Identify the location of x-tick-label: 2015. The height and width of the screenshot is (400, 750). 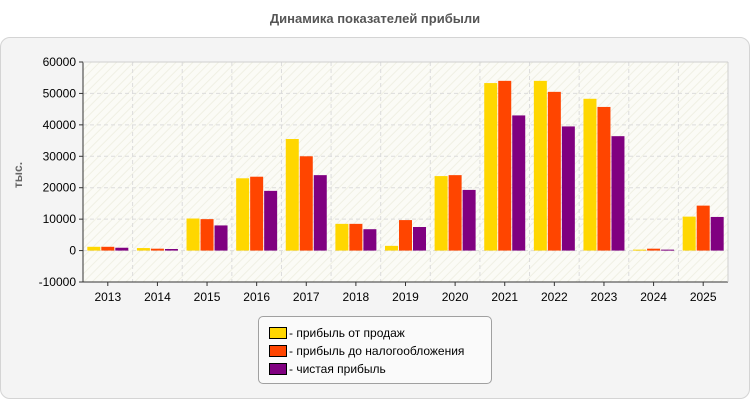
(207, 297).